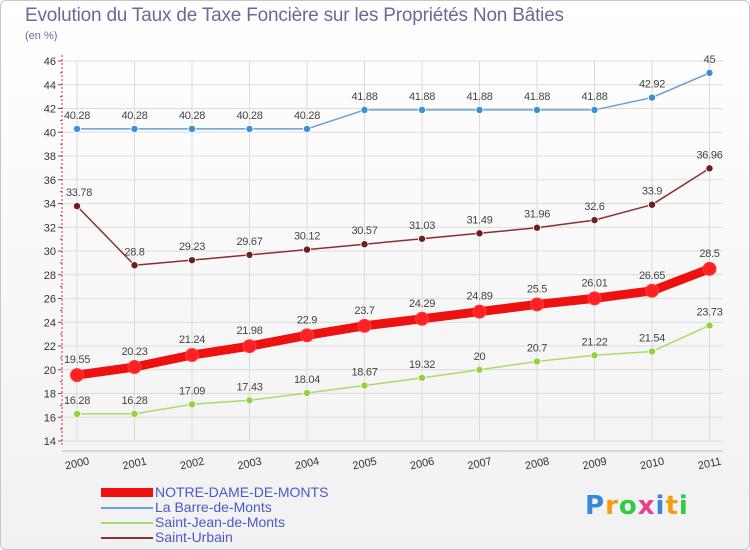 Image resolution: width=750 pixels, height=550 pixels. I want to click on y-tick-label: 46, so click(50, 62).